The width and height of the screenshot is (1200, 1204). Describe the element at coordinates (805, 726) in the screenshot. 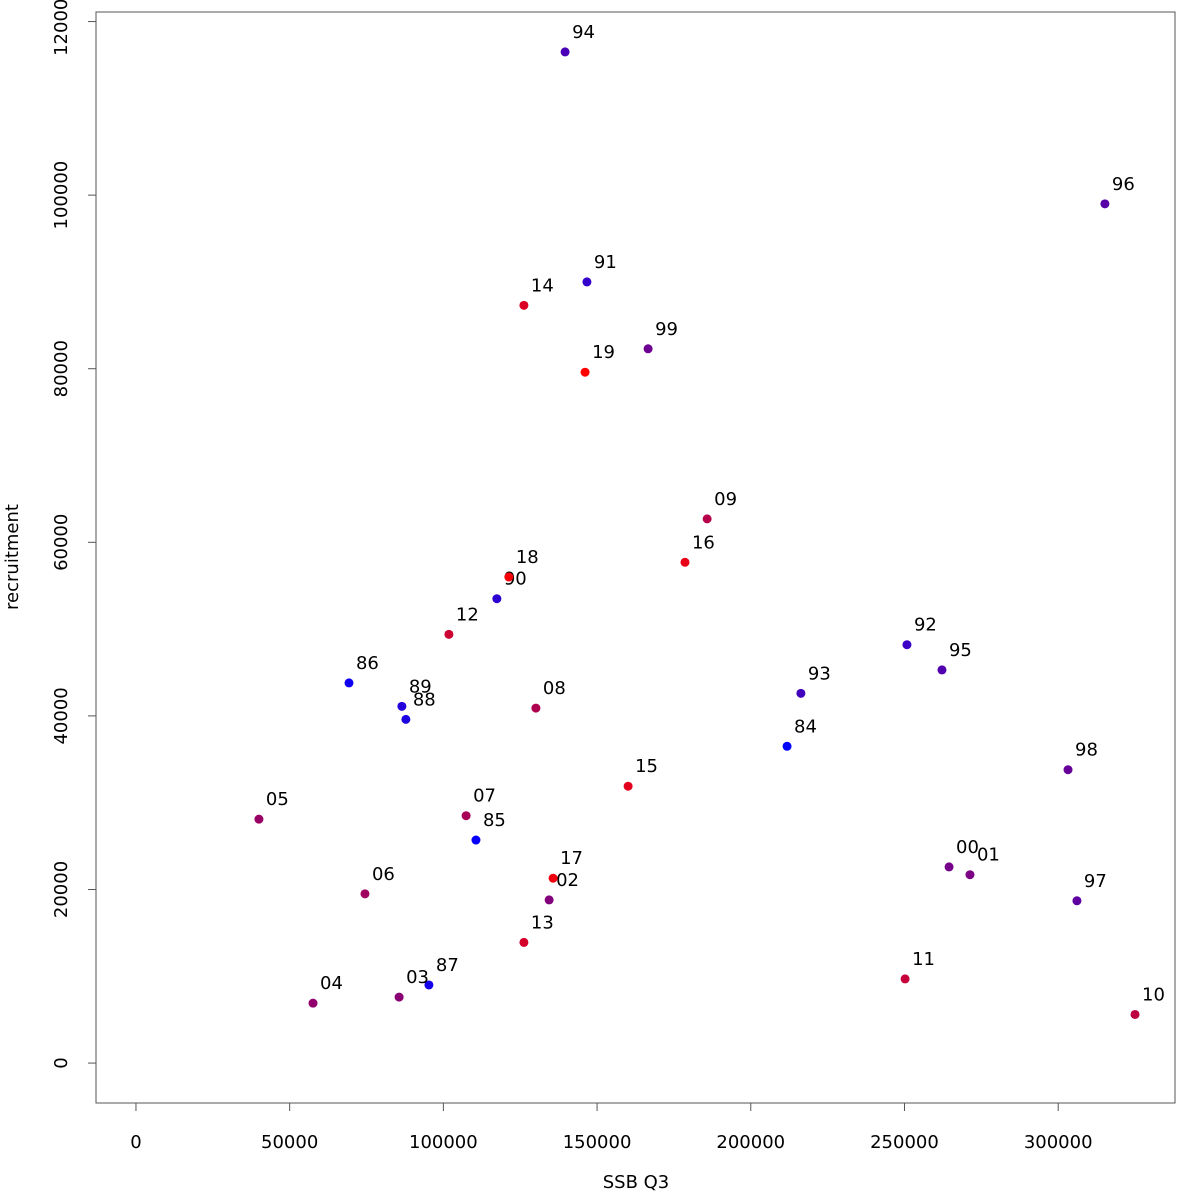

I see `point-label: 84` at that location.